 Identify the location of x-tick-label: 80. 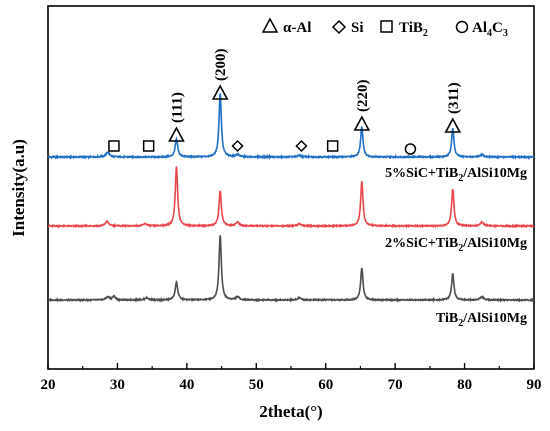
(464, 385).